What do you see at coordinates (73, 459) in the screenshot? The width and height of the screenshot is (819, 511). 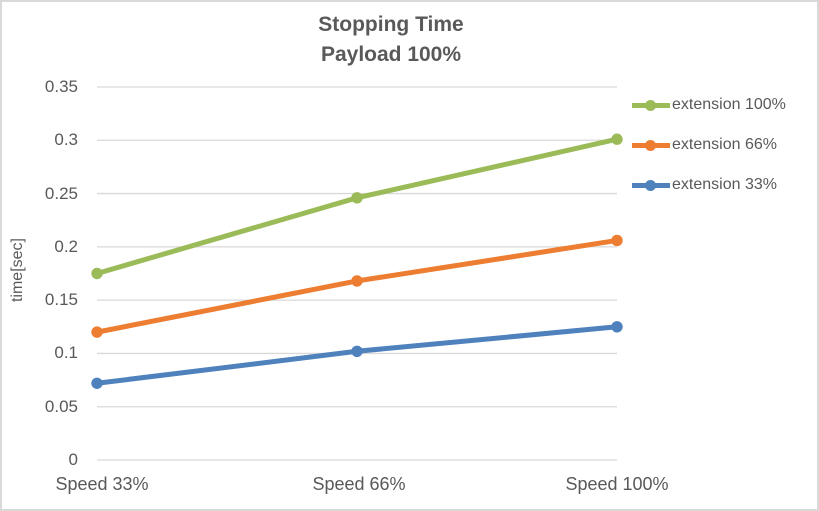 I see `y-tick-label: 0` at bounding box center [73, 459].